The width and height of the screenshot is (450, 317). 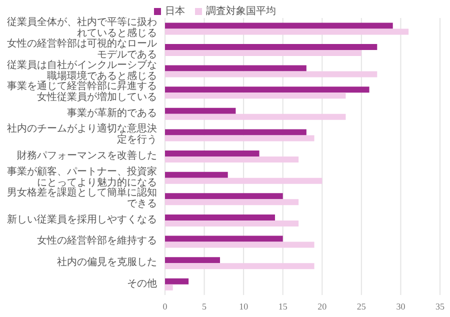 I want to click on y-tick-label: その他, so click(x=142, y=284).